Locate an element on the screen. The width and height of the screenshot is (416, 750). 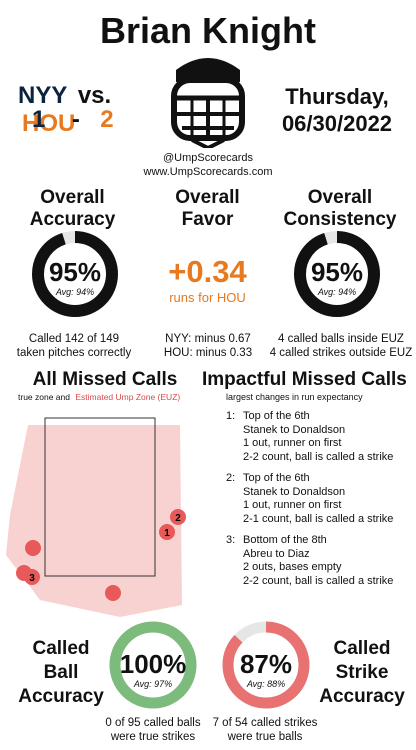
ball-accuracy-ring is located at coordinates (153, 665).